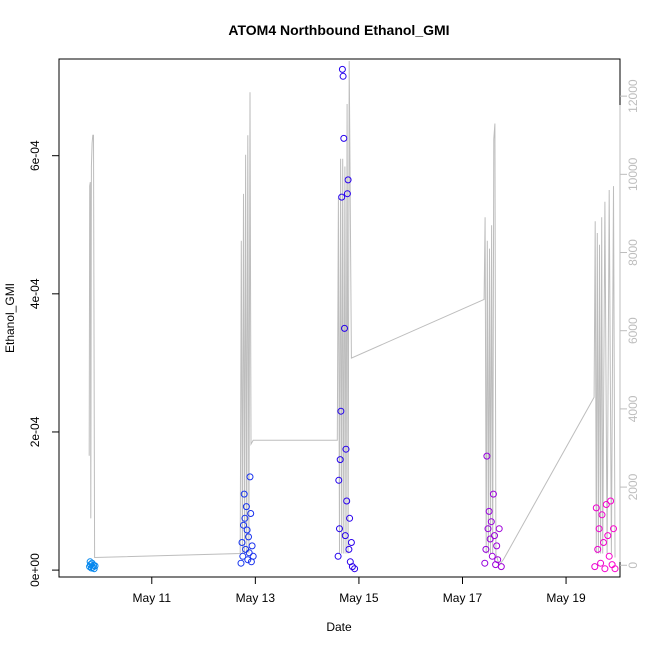 This screenshot has width=650, height=650. What do you see at coordinates (633, 486) in the screenshot?
I see `y2-tick-label-2: 2000` at bounding box center [633, 486].